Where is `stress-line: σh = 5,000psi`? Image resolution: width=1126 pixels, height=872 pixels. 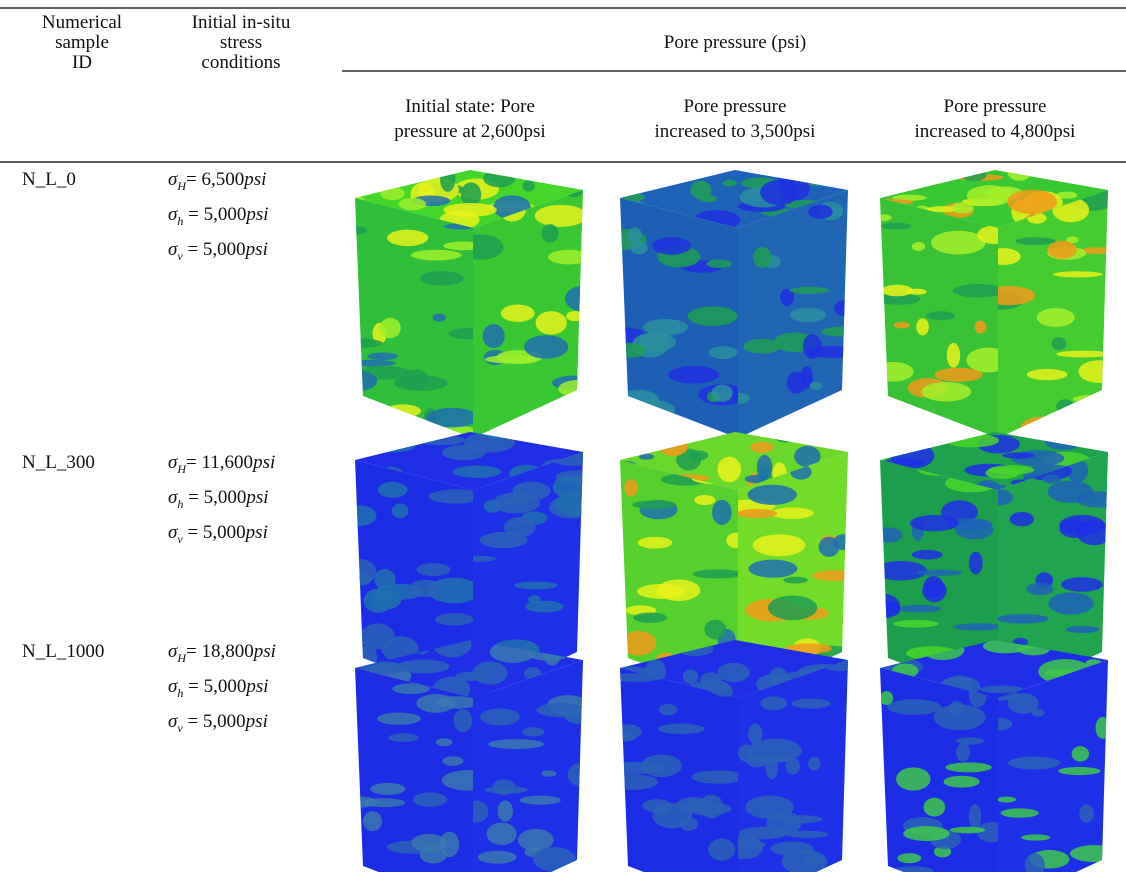 stress-line: σh = 5,000psi is located at coordinates (218, 499).